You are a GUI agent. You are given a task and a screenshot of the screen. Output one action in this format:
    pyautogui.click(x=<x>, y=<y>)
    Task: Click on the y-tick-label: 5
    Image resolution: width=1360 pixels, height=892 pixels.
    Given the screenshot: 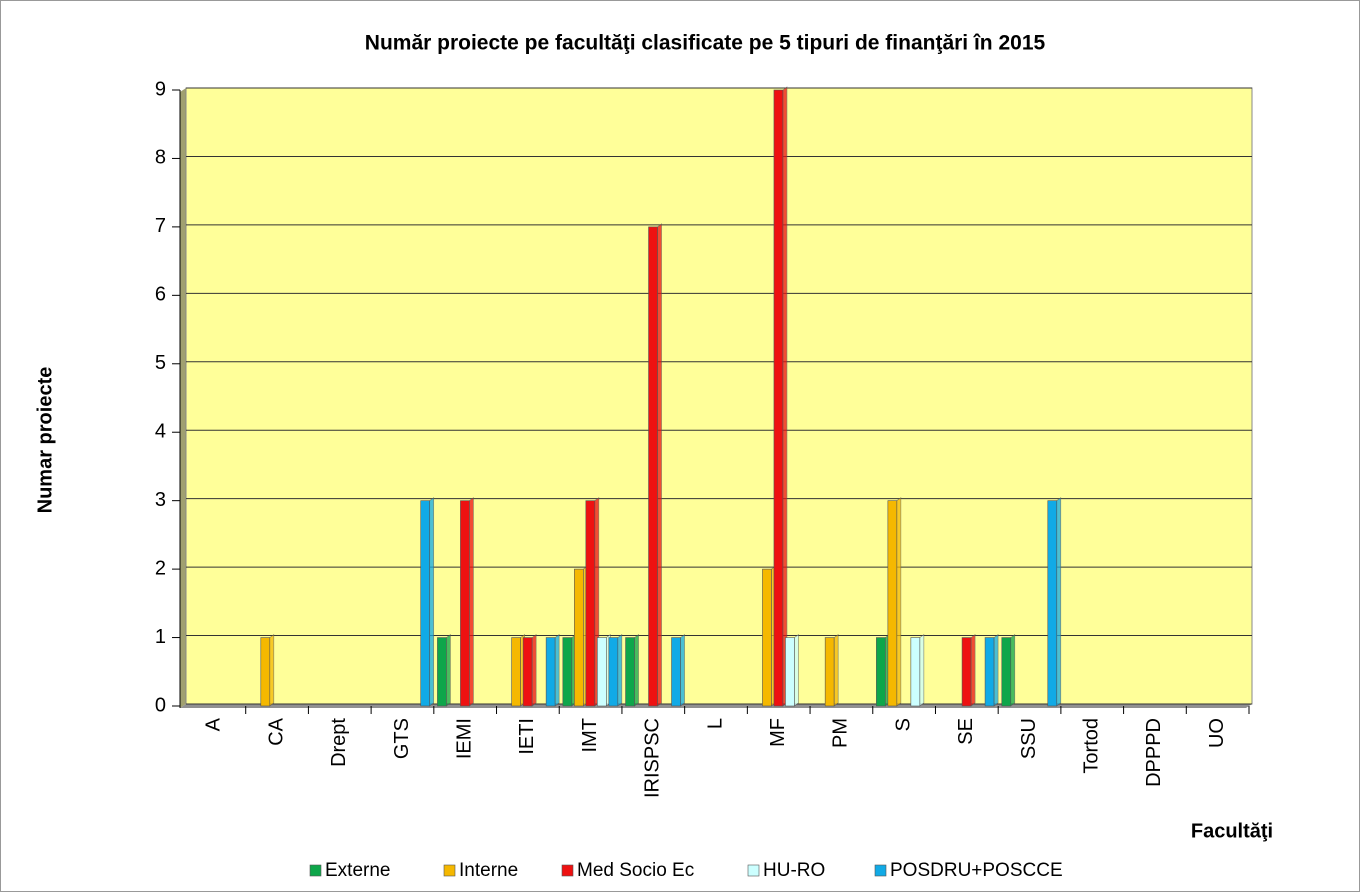 What is the action you would take?
    pyautogui.click(x=160, y=363)
    